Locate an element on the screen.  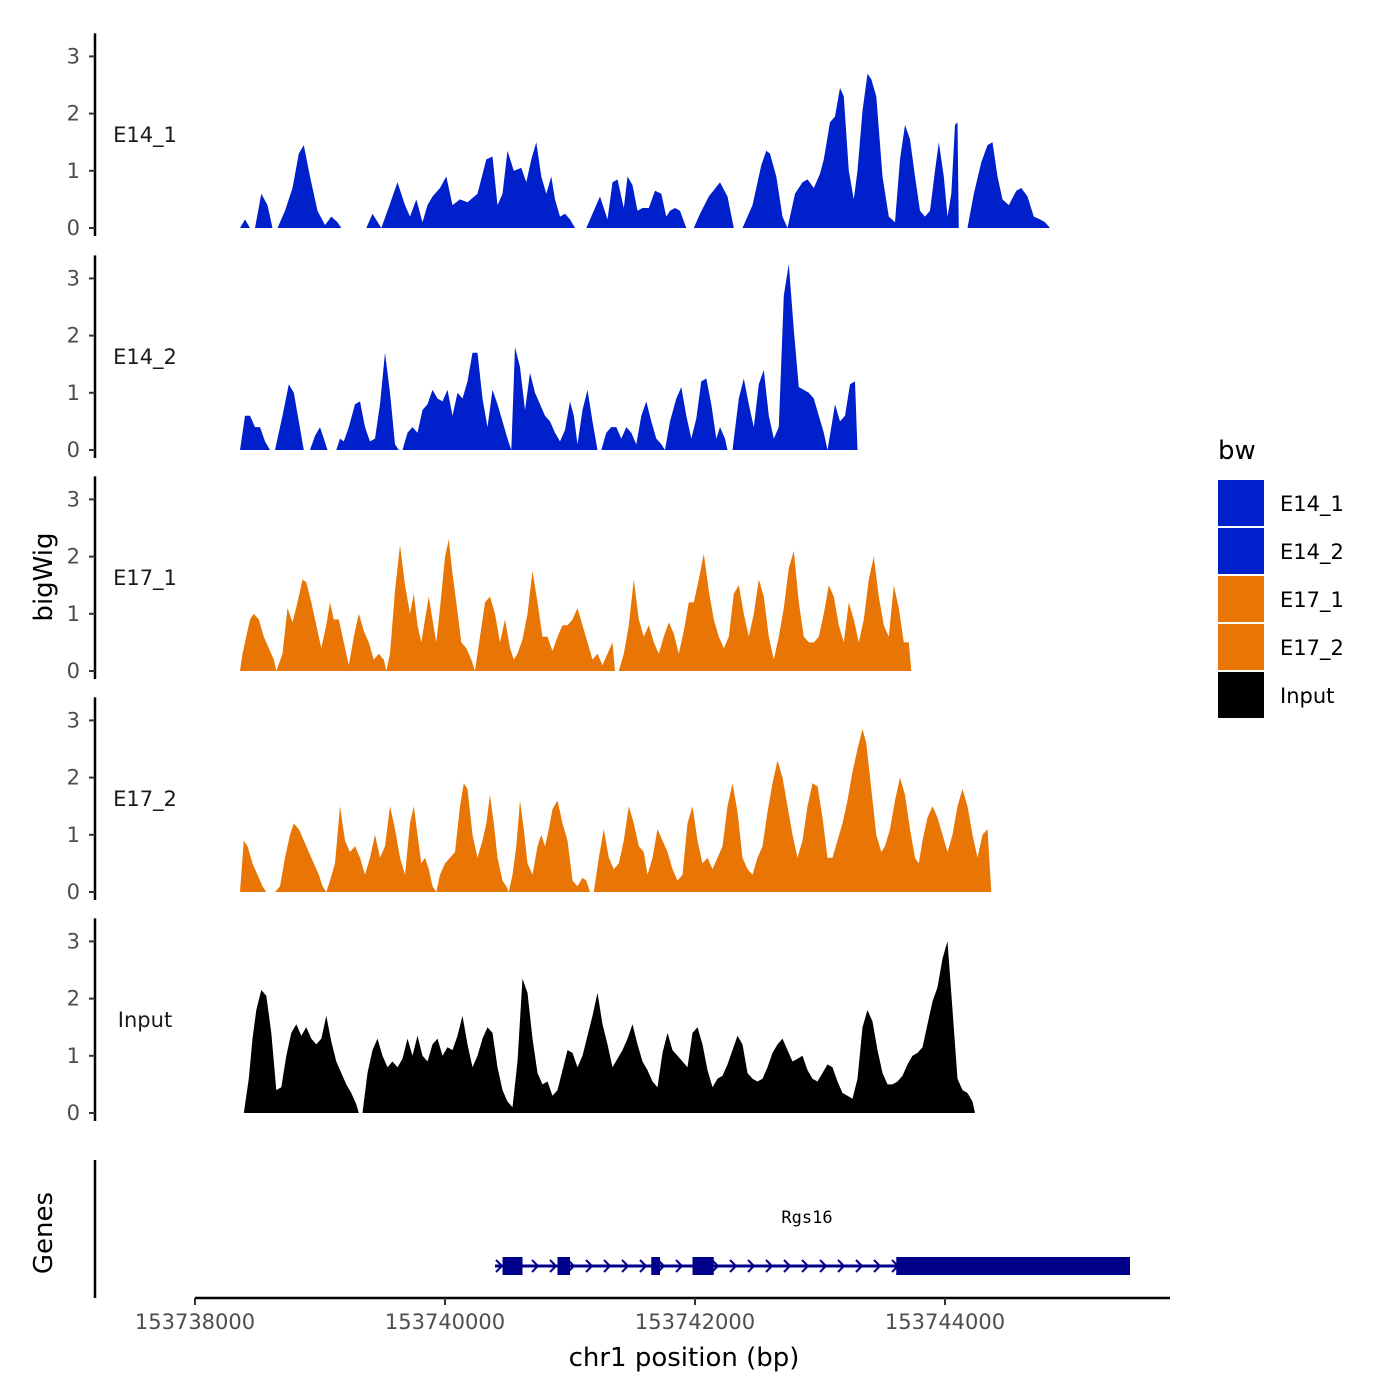
track-input: 0 1 2 3 Input is located at coordinates (521, 1021).